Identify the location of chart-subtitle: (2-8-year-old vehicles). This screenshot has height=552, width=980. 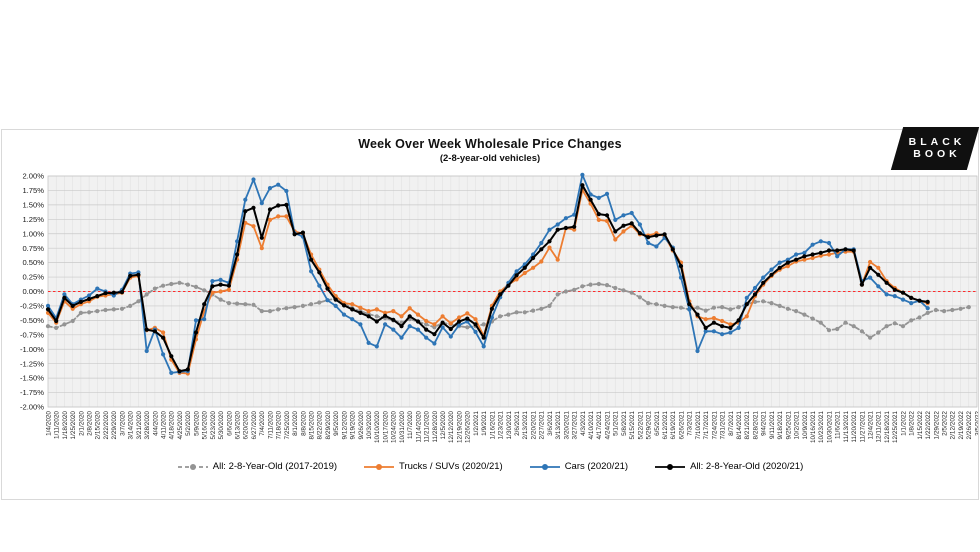
(490, 158).